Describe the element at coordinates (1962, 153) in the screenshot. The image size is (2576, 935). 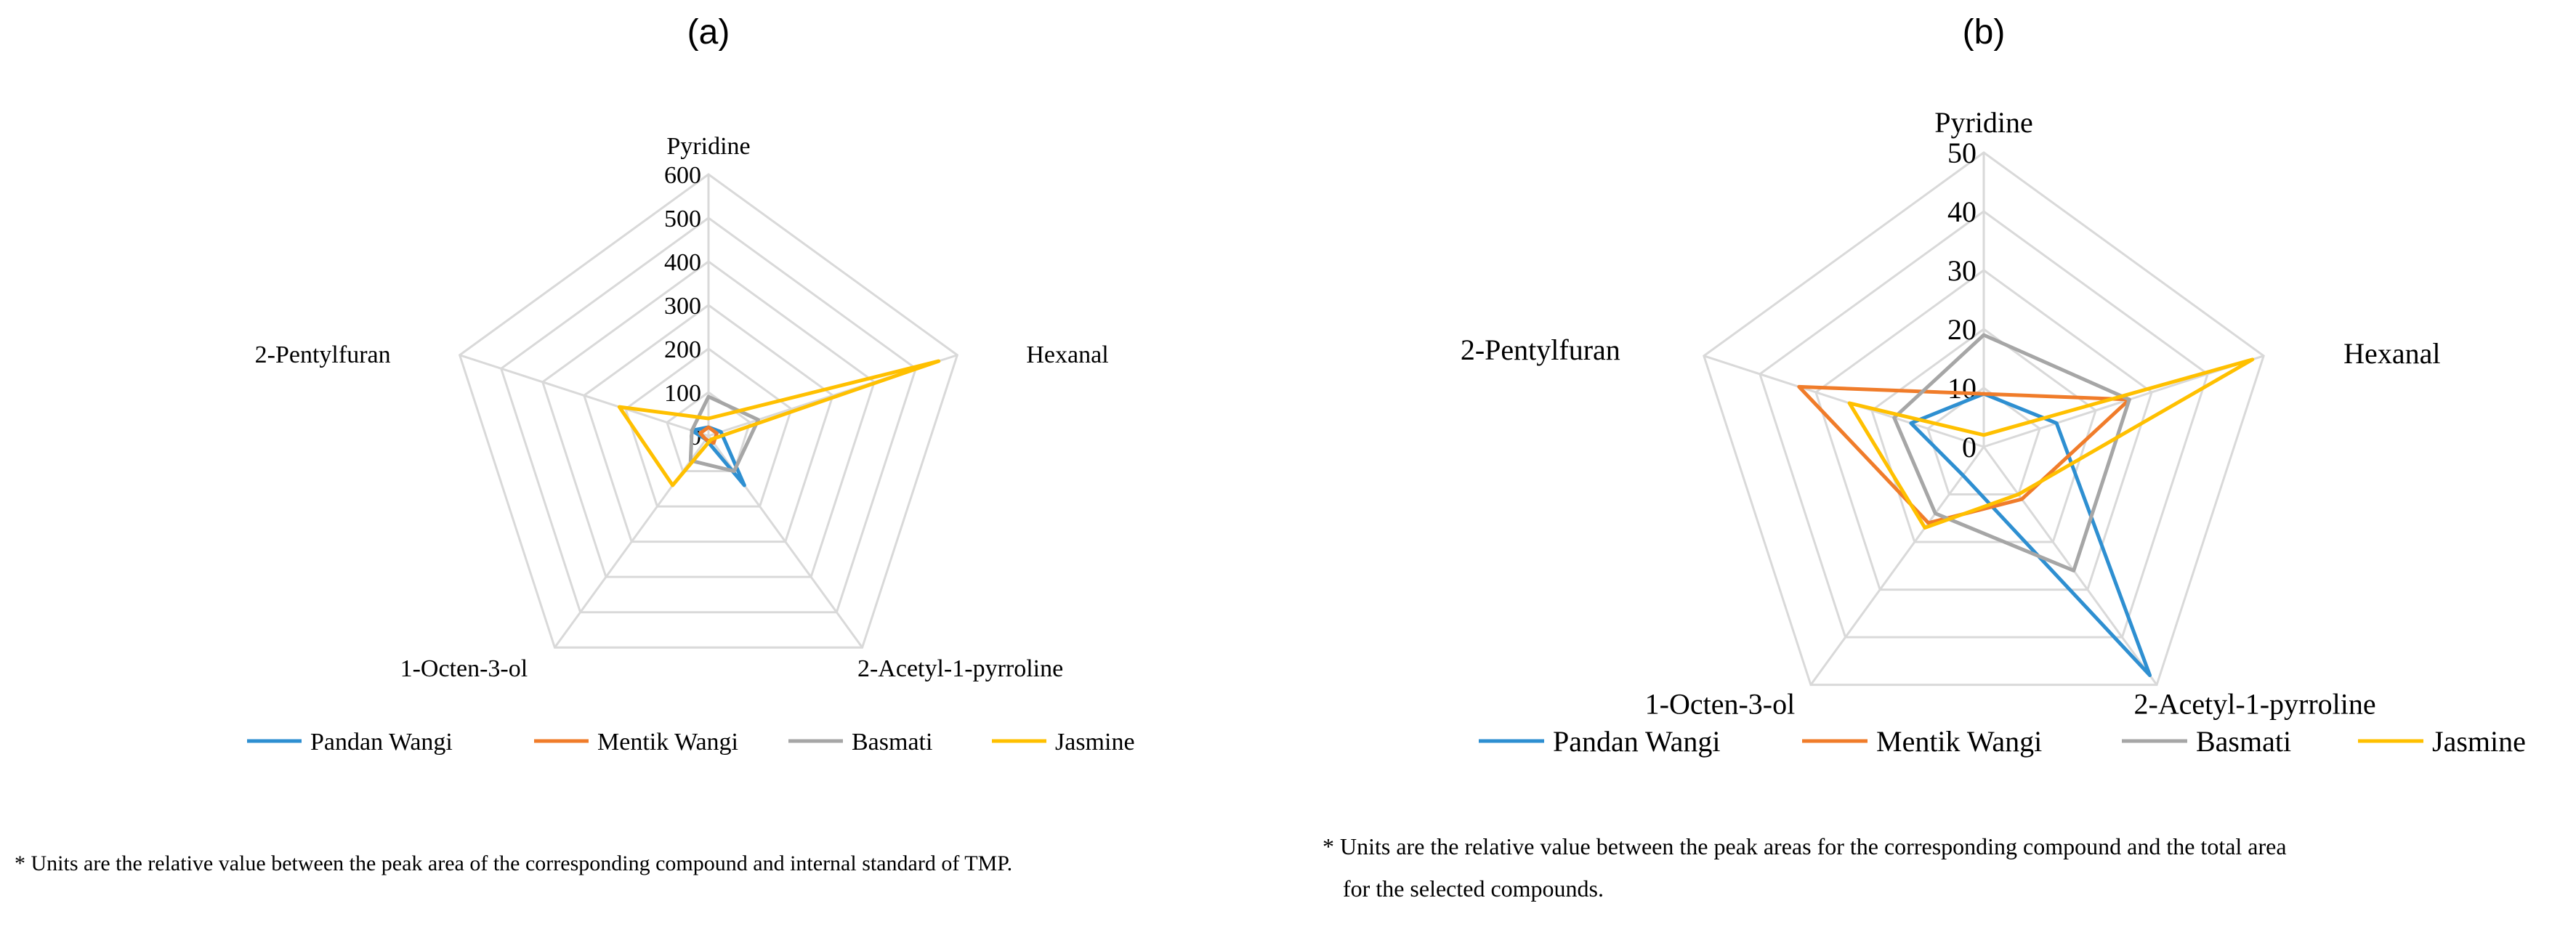
I see `tick-label: 50` at that location.